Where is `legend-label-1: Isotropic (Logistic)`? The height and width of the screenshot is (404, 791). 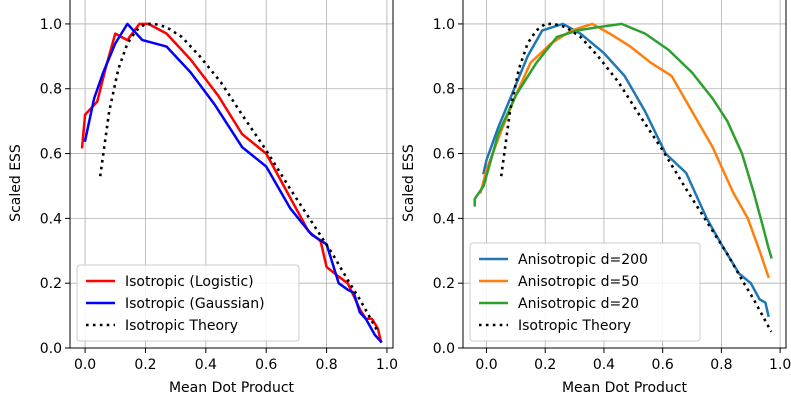 legend-label-1: Isotropic (Logistic) is located at coordinates (189, 282).